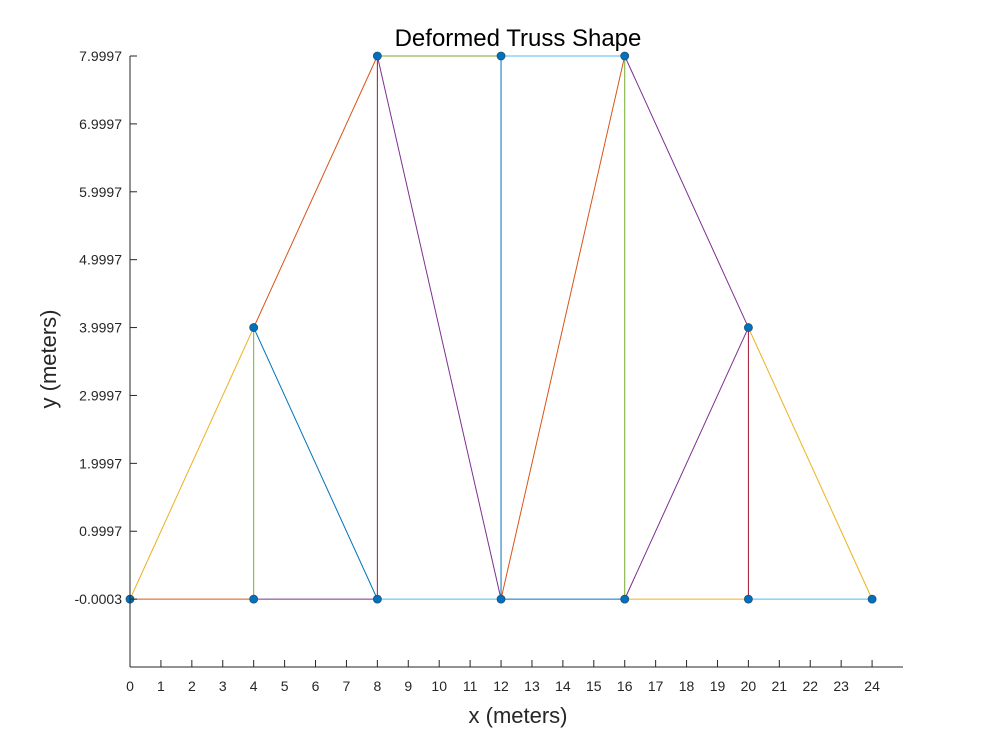 This screenshot has width=1000, height=750. I want to click on x-tick-label: 1, so click(161, 686).